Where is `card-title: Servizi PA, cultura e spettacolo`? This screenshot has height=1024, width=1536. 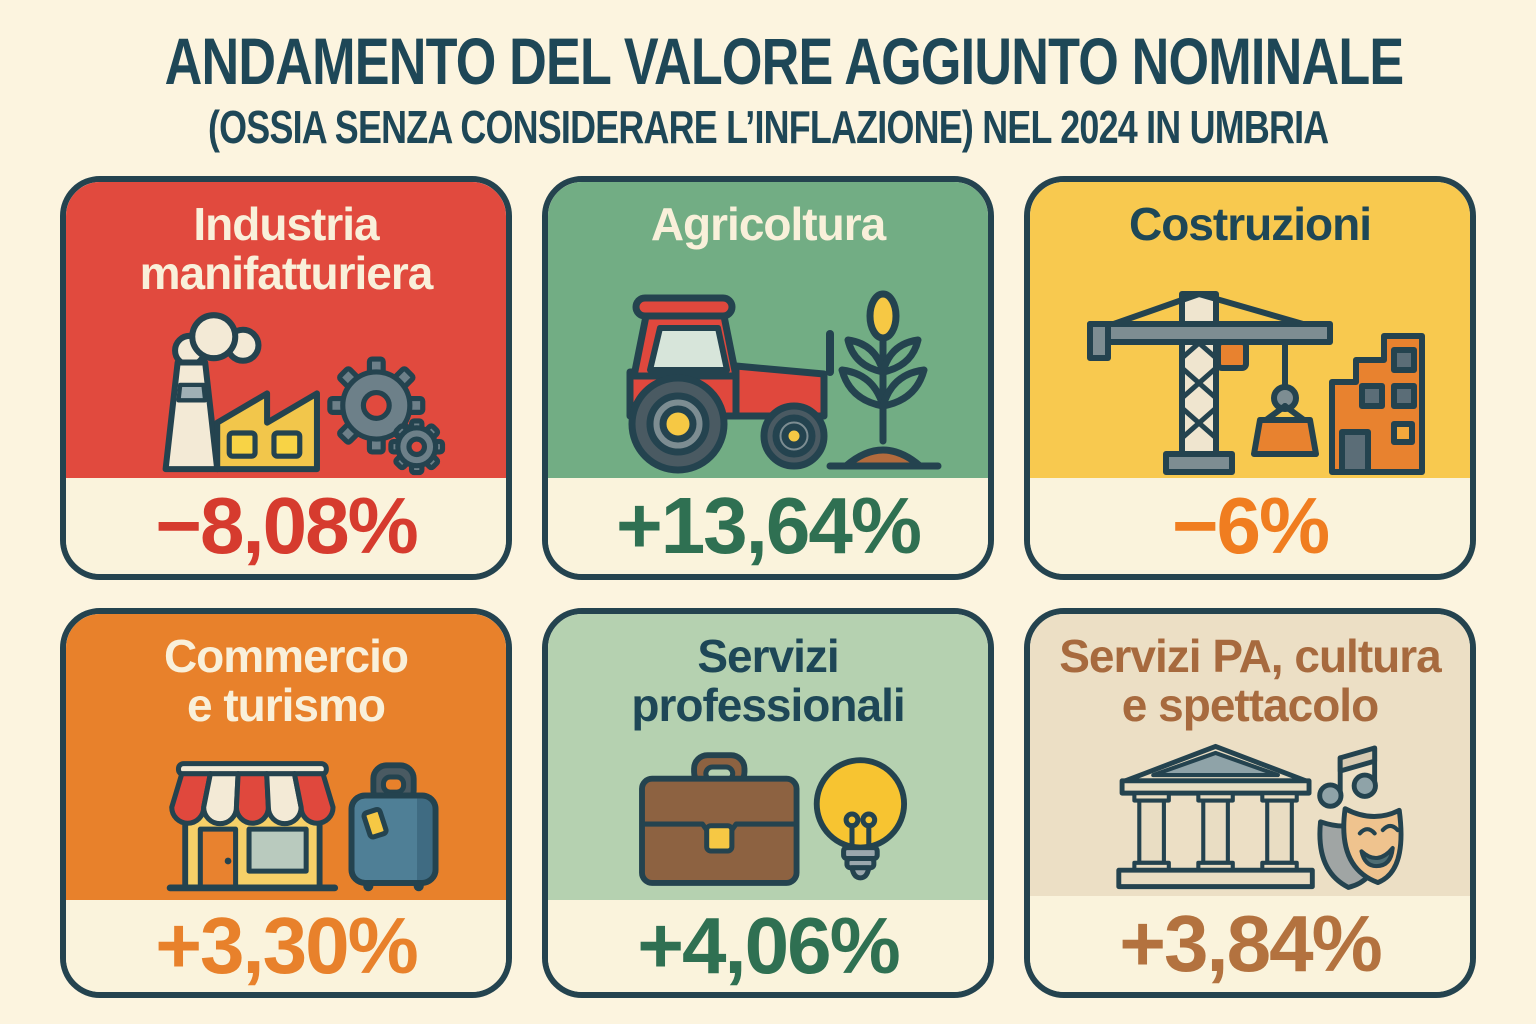
card-title: Servizi PA, cultura e spettacolo is located at coordinates (1250, 680).